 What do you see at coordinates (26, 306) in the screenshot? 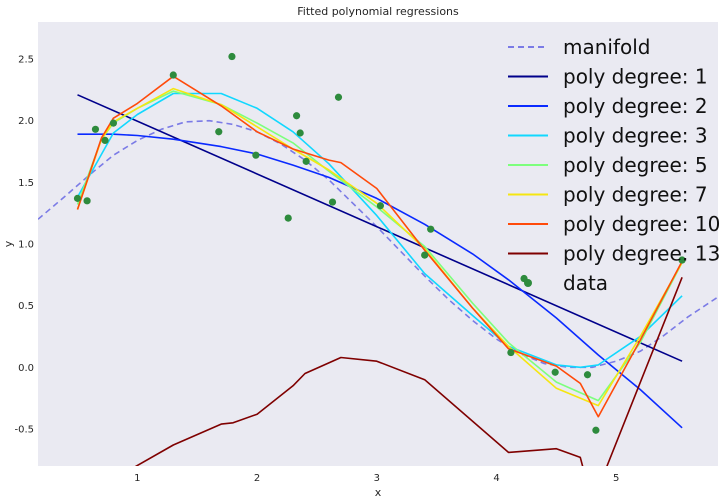
I see `y-tick-label: 0.5` at bounding box center [26, 306].